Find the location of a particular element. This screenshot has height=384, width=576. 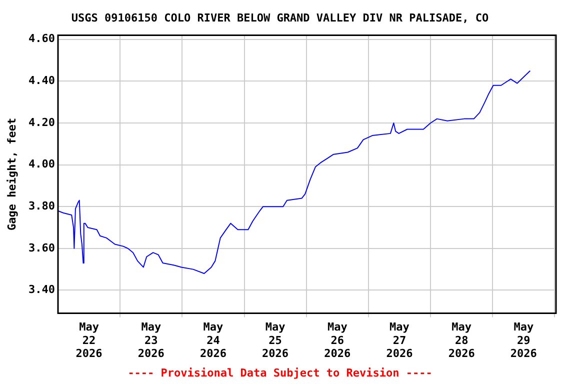

x-tick-label: May 26 2026 is located at coordinates (338, 340).